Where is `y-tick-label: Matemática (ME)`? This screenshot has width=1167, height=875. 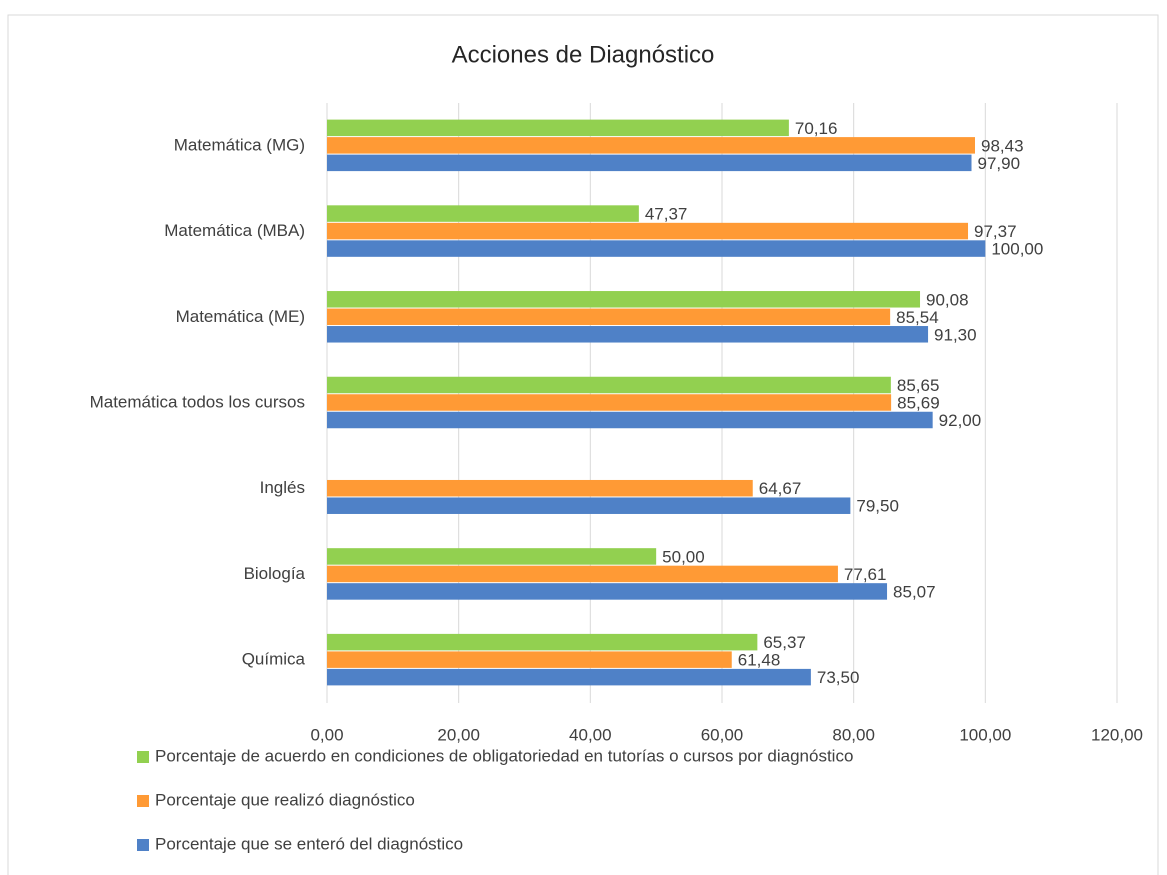
y-tick-label: Matemática (ME) is located at coordinates (240, 316).